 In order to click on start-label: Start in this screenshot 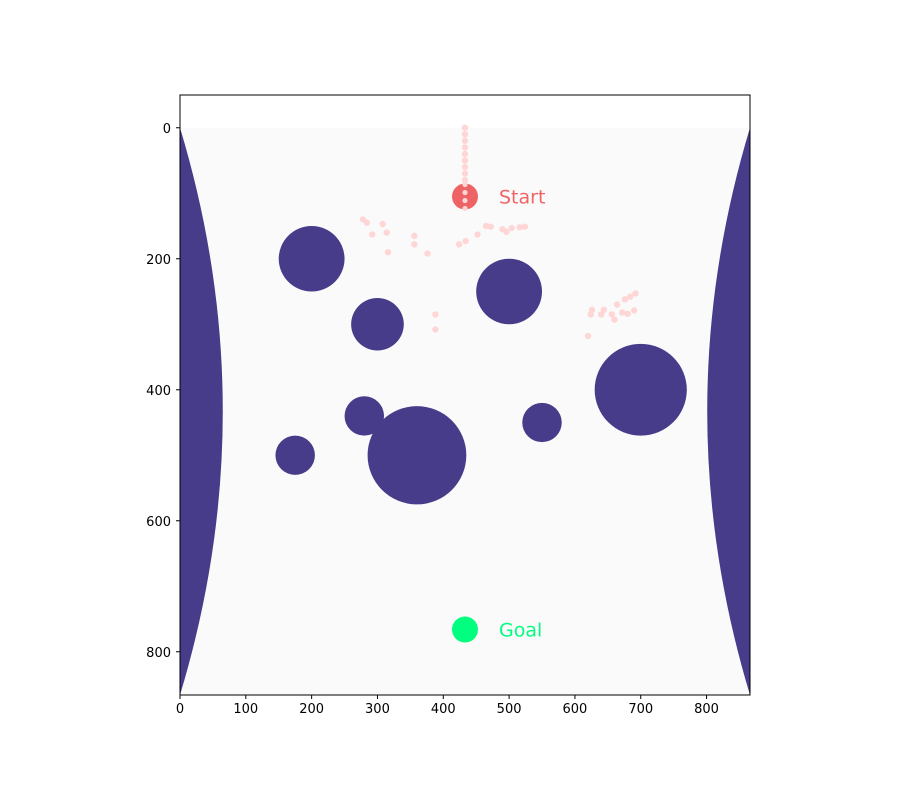, I will do `click(522, 198)`.